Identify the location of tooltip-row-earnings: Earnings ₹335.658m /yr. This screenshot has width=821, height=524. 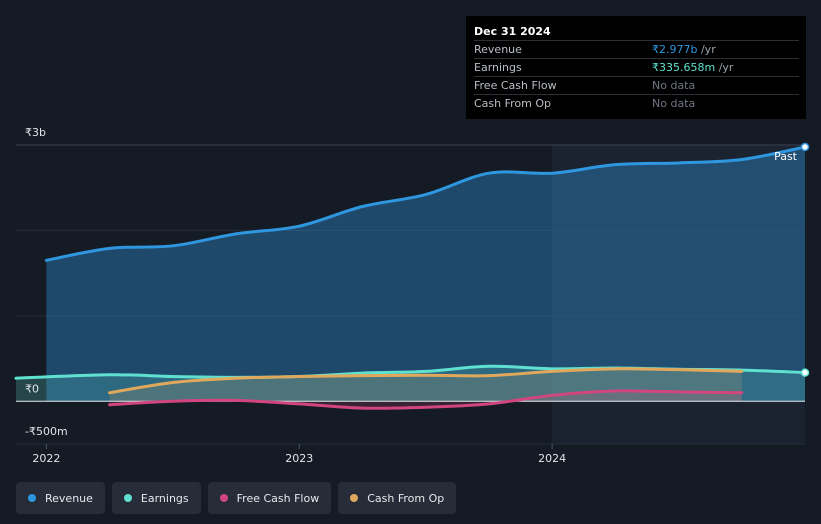
(636, 67).